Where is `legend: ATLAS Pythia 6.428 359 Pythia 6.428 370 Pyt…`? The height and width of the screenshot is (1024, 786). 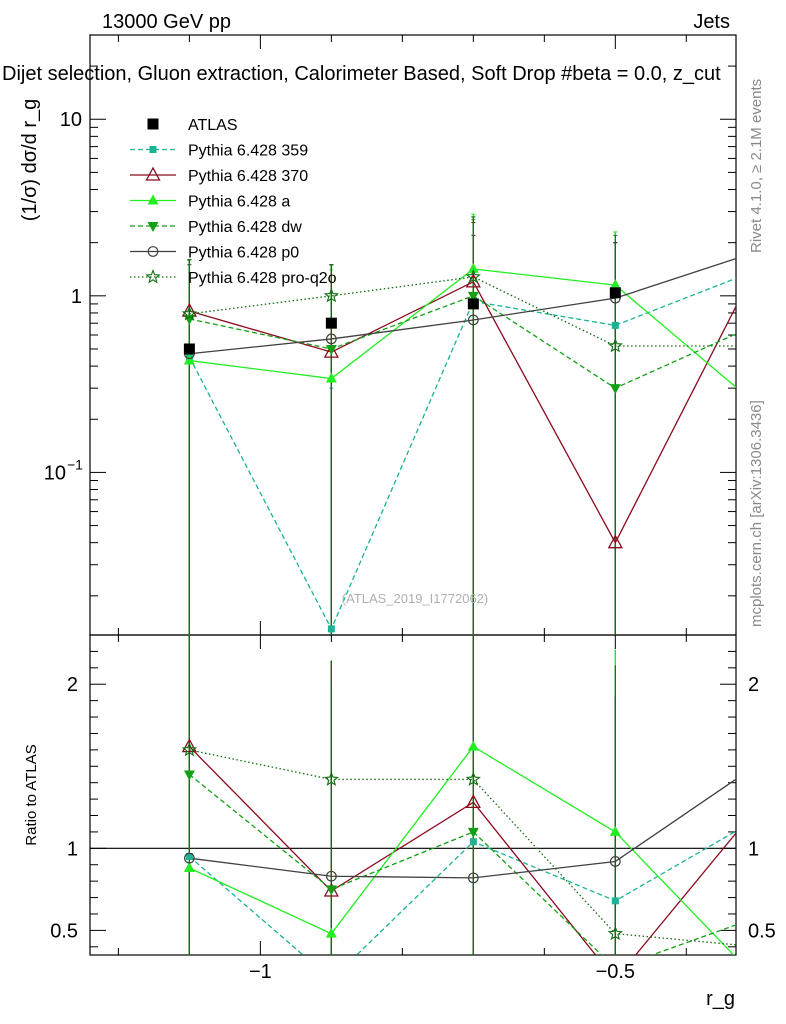 legend: ATLAS Pythia 6.428 359 Pythia 6.428 370 Pyt… is located at coordinates (233, 202).